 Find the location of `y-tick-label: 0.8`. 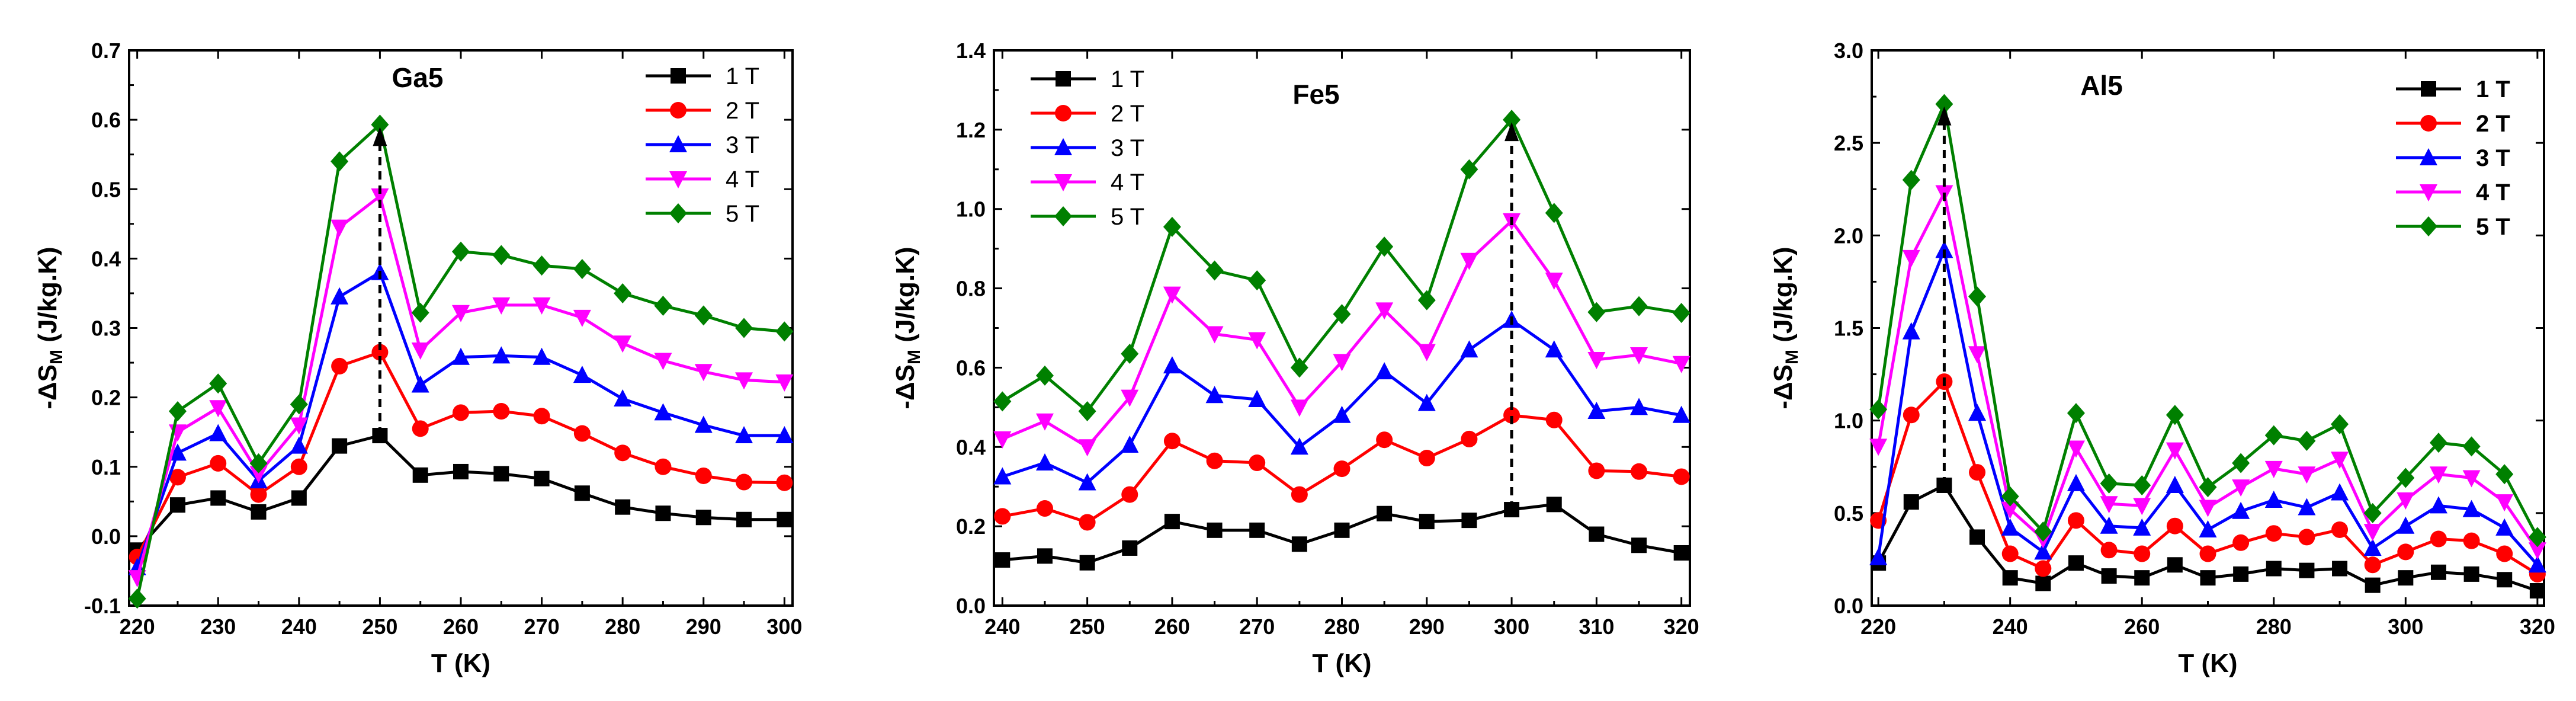

y-tick-label: 0.8 is located at coordinates (971, 289).